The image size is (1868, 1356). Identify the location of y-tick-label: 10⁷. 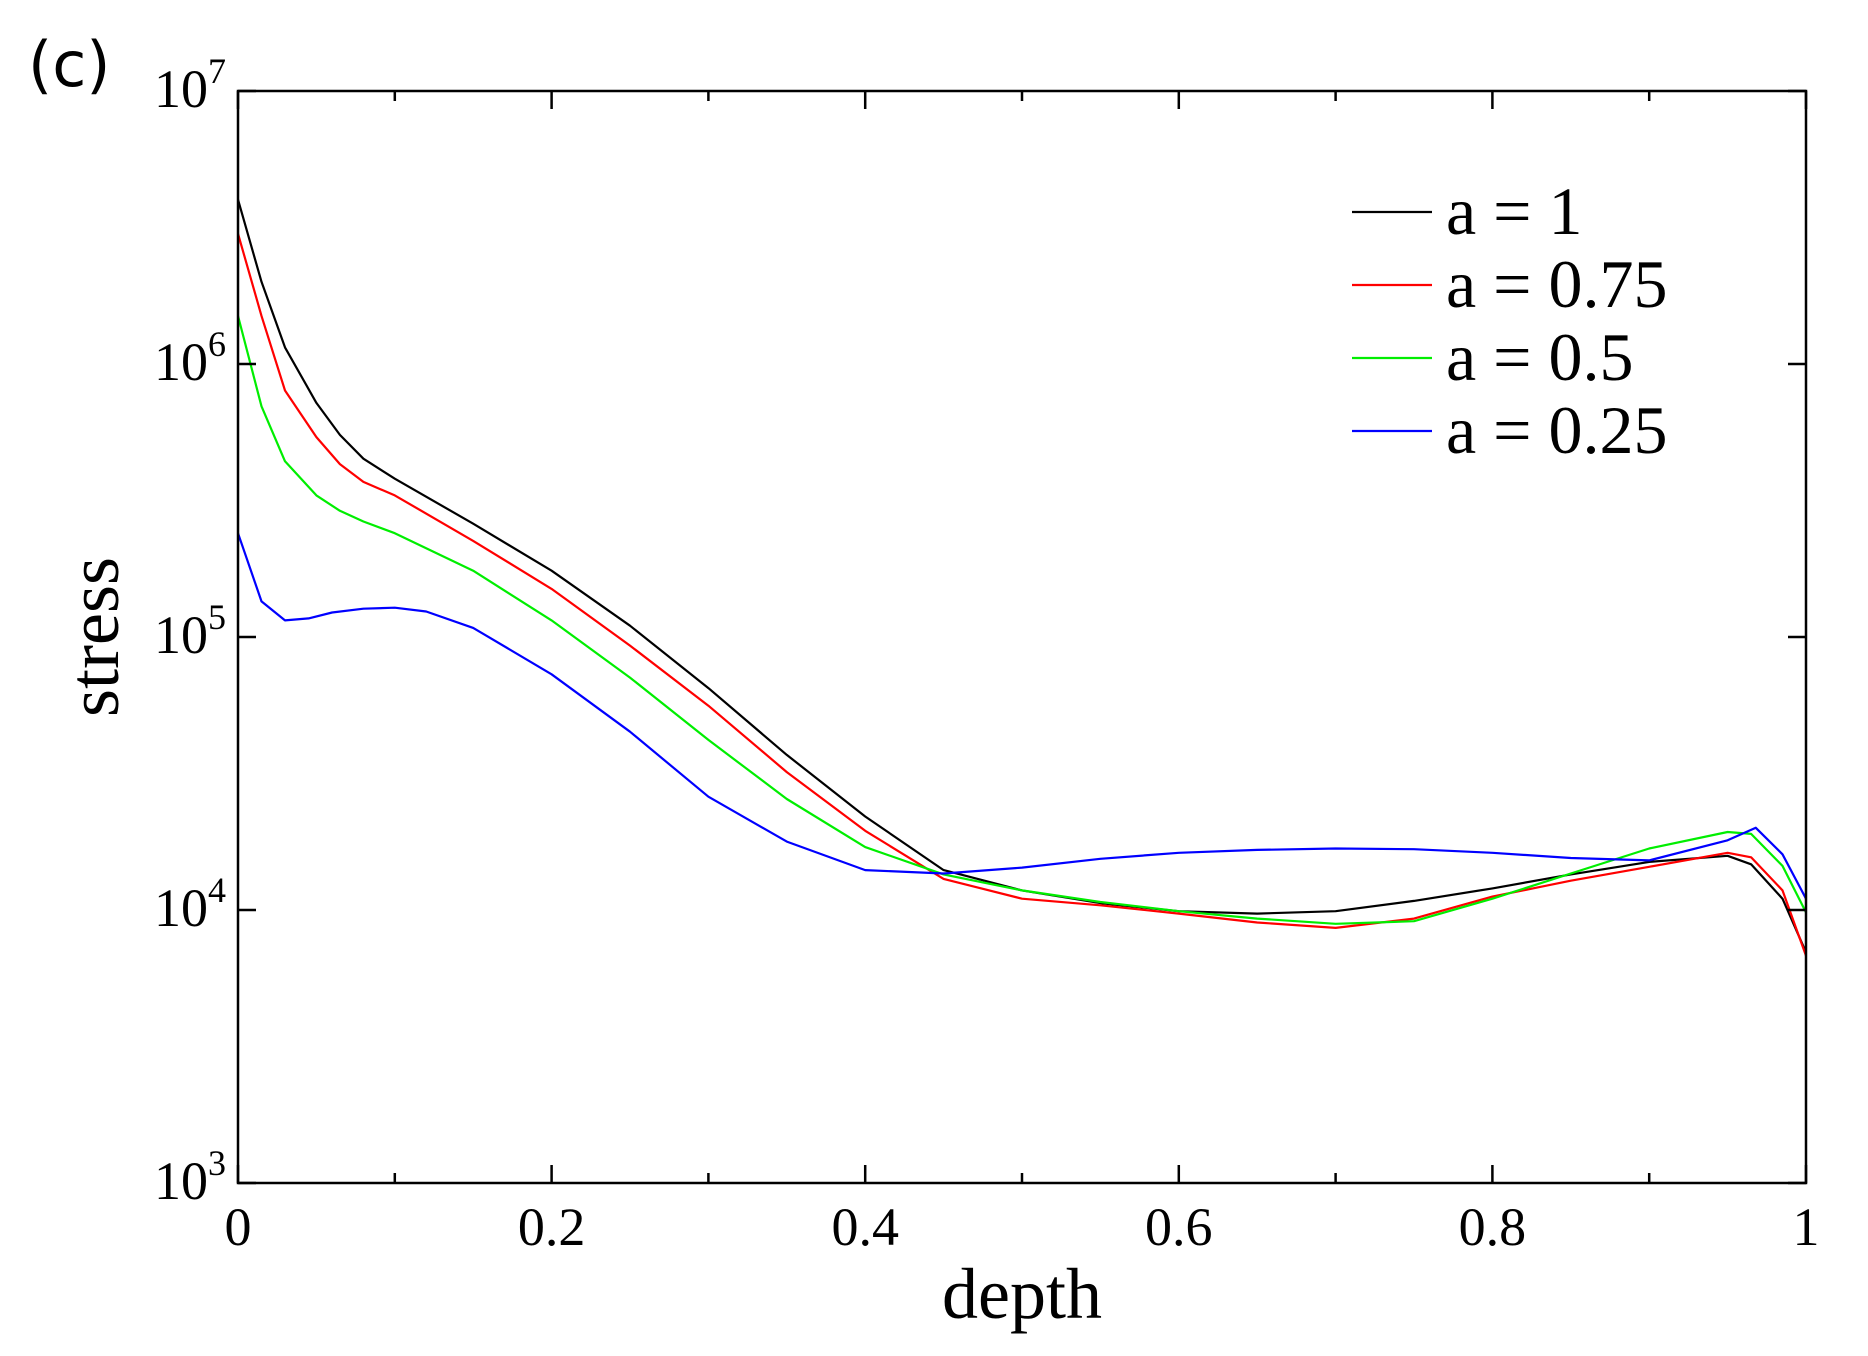
(190, 85).